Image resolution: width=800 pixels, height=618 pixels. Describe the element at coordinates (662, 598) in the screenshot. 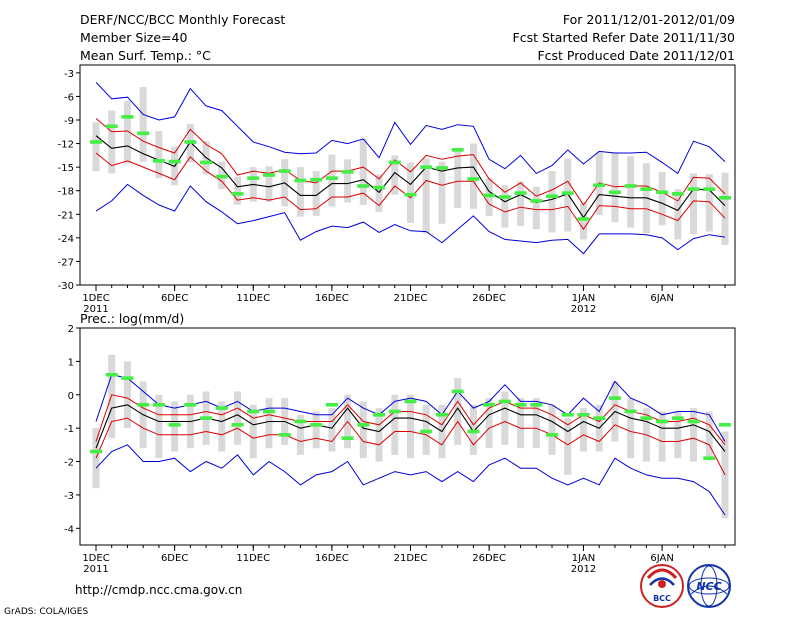

I see `bcc-logo-text: BCC` at that location.